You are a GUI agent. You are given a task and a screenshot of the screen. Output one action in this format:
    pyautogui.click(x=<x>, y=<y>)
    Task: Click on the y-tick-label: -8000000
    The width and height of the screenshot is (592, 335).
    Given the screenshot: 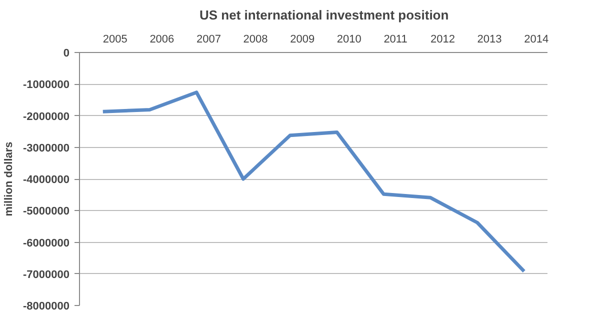 What is the action you would take?
    pyautogui.click(x=46, y=306)
    